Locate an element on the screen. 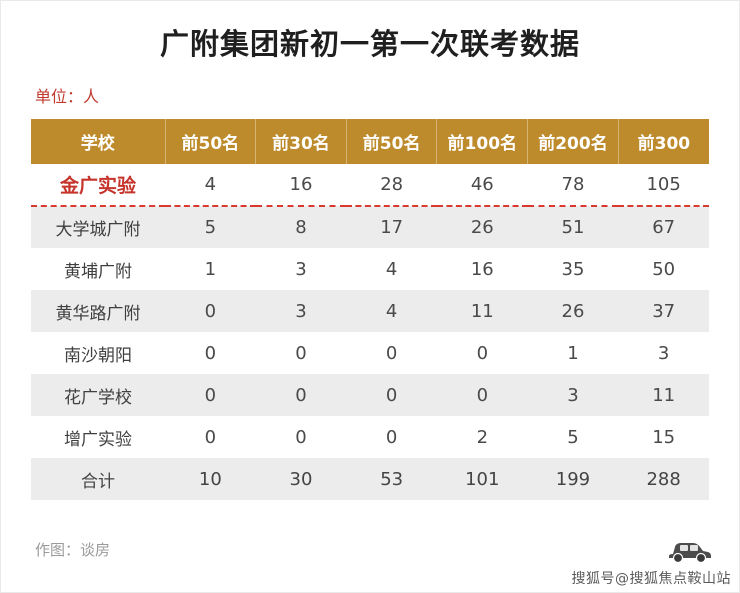 This screenshot has height=593, width=740. school-cell: 南沙朝阳 is located at coordinates (98, 355).